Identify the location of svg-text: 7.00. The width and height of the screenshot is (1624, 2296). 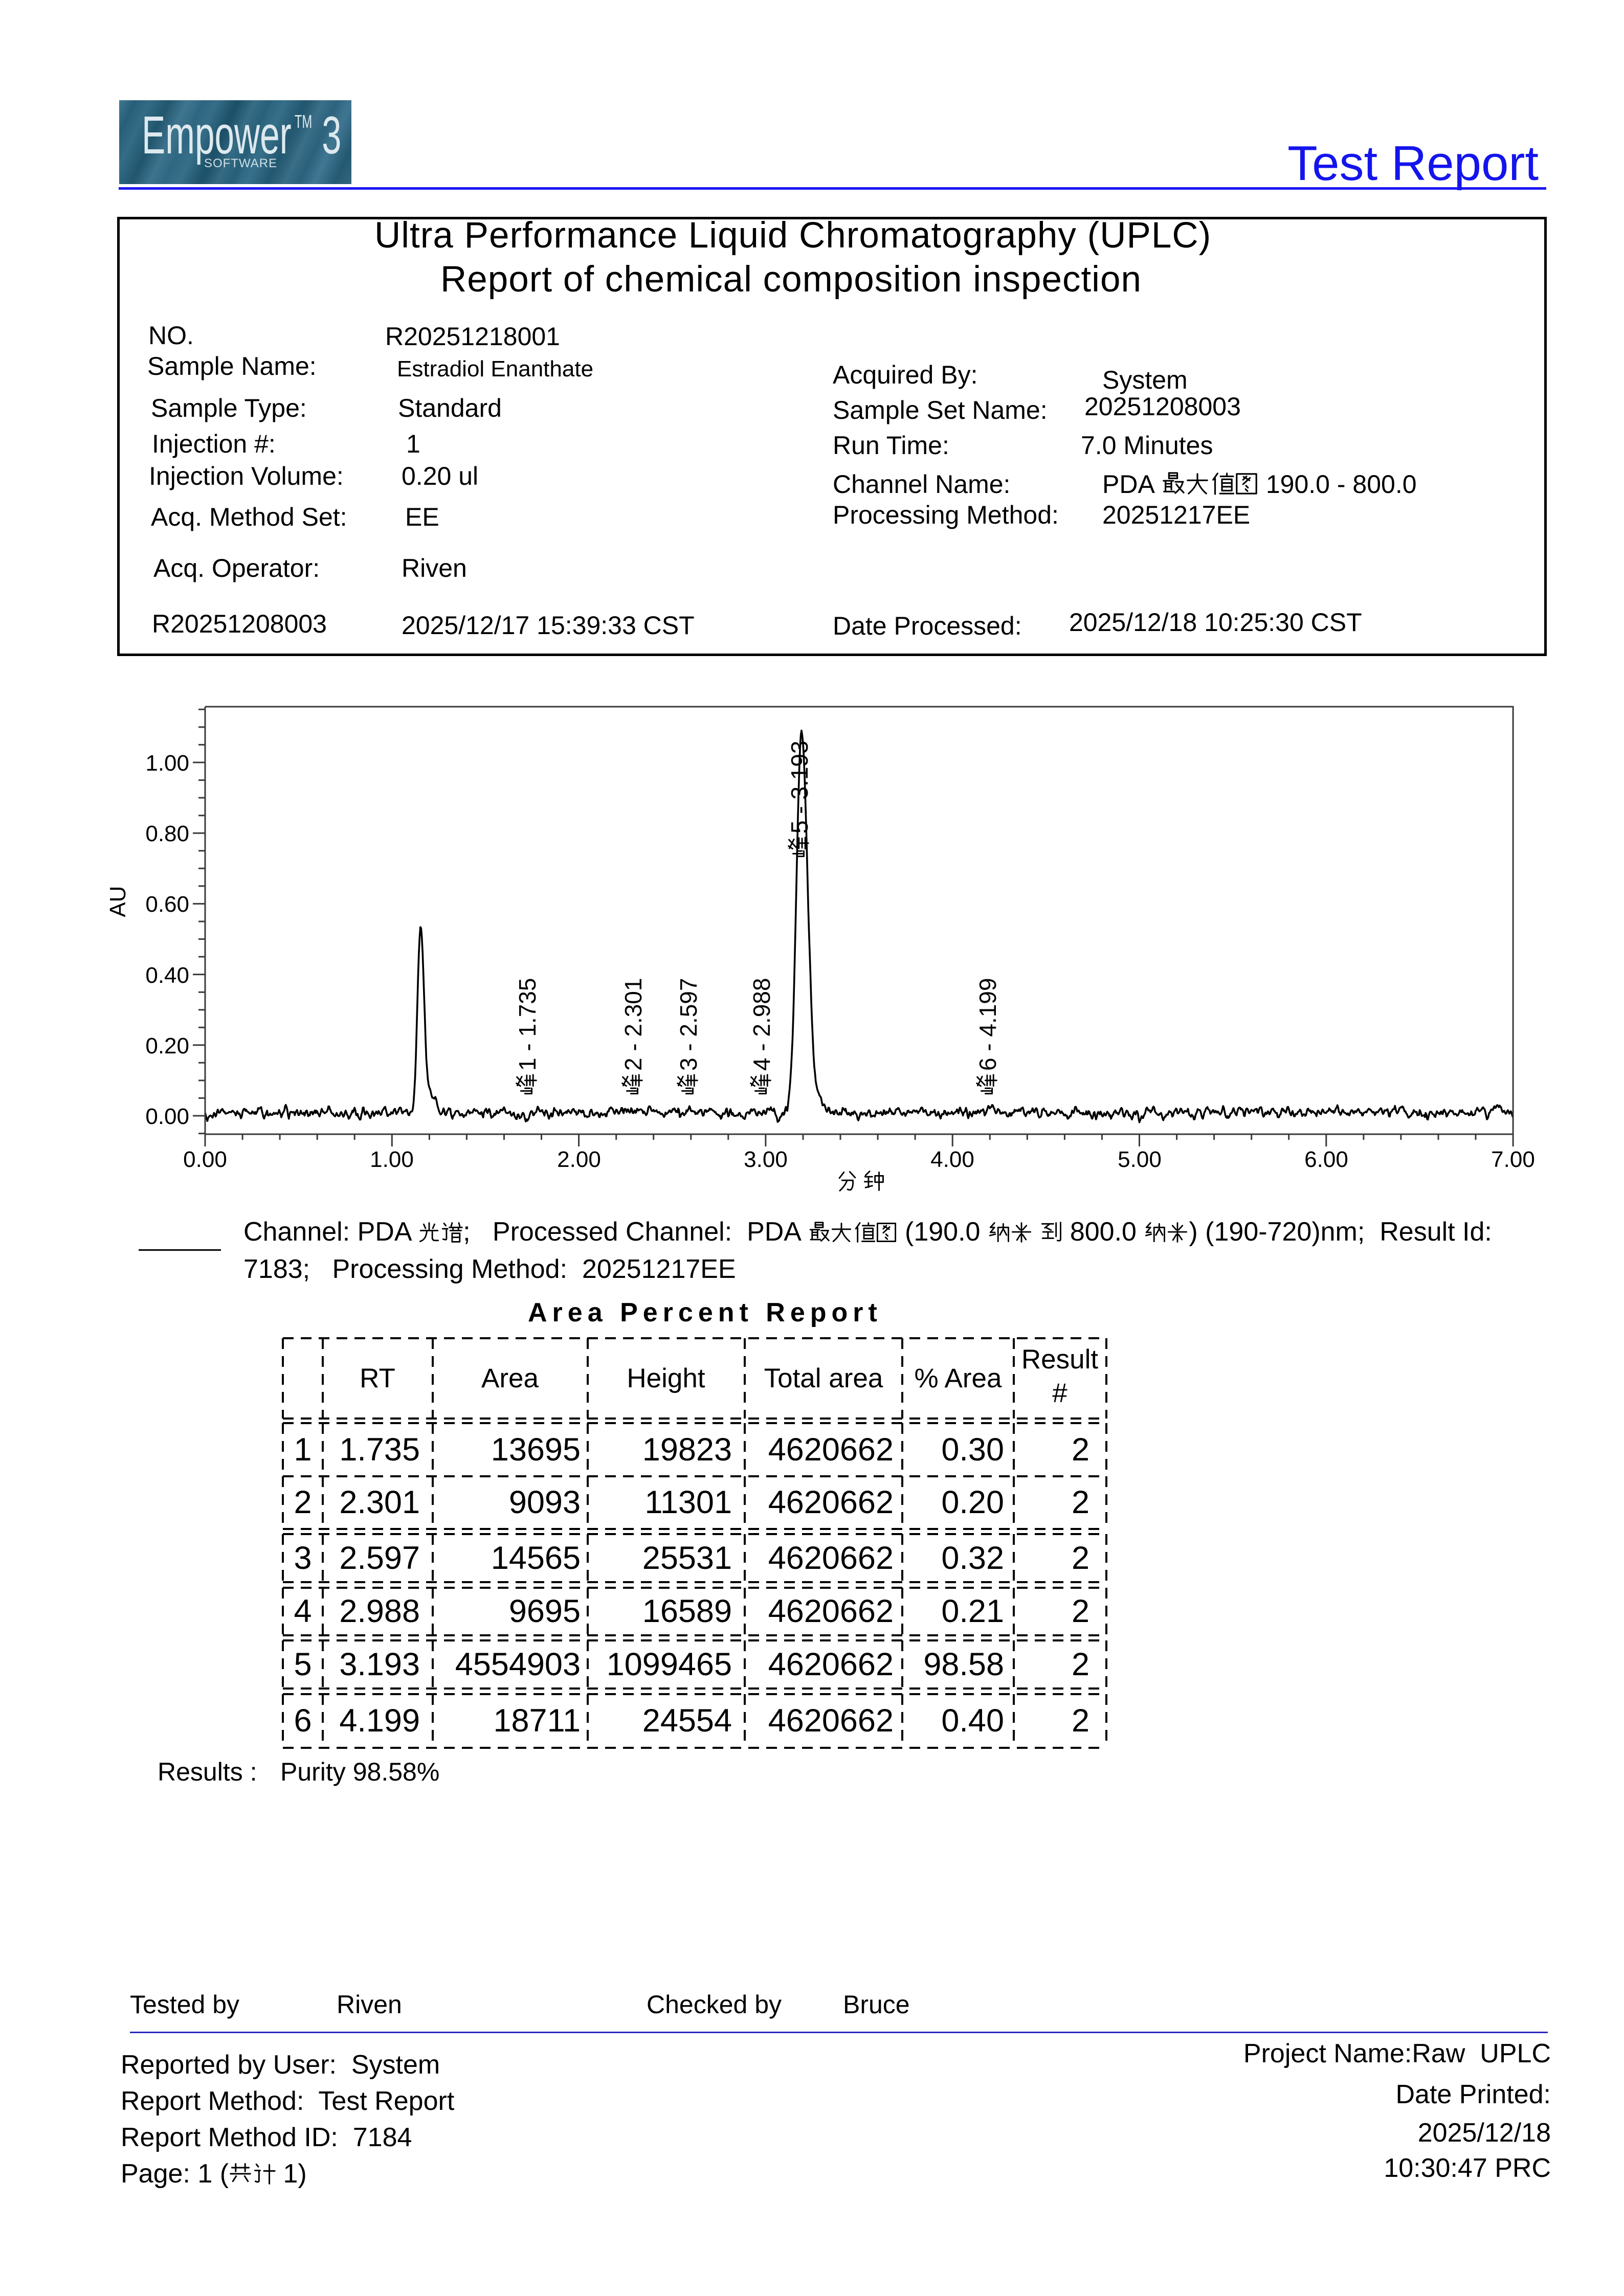
(1513, 1160).